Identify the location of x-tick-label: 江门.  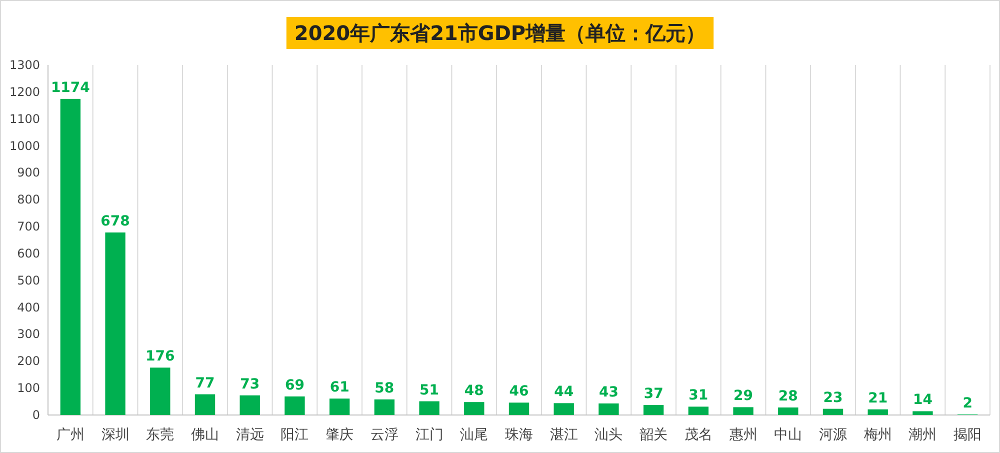
(429, 435).